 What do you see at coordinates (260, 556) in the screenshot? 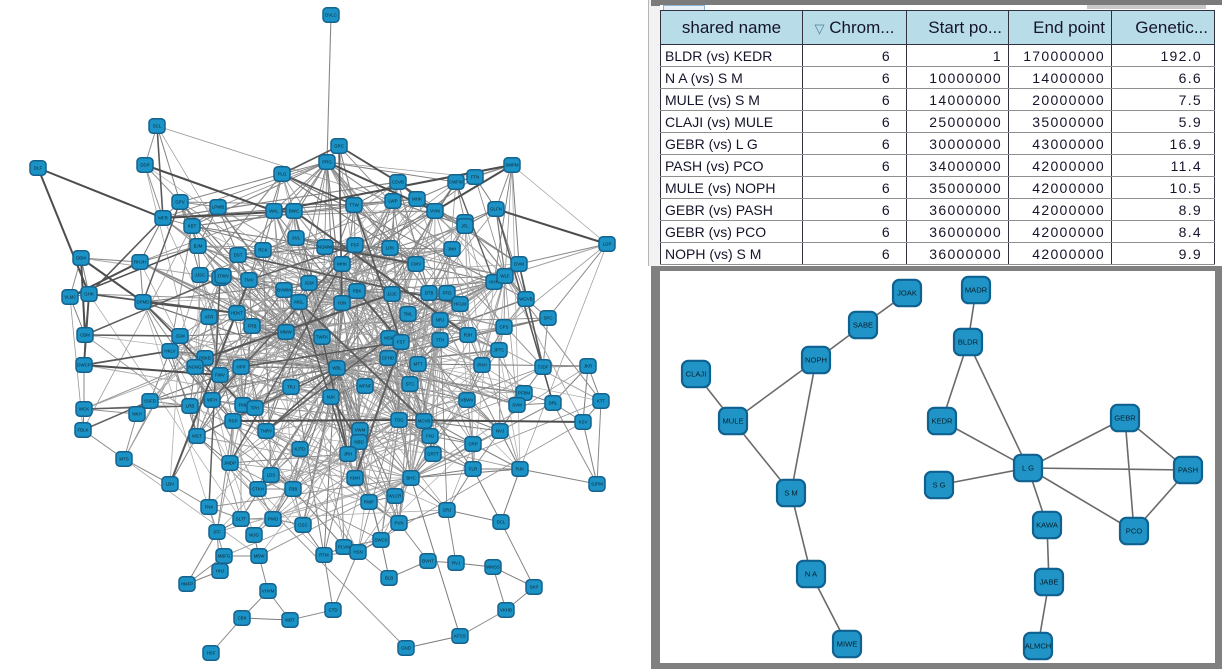
I see `svg-text: MBW` at bounding box center [260, 556].